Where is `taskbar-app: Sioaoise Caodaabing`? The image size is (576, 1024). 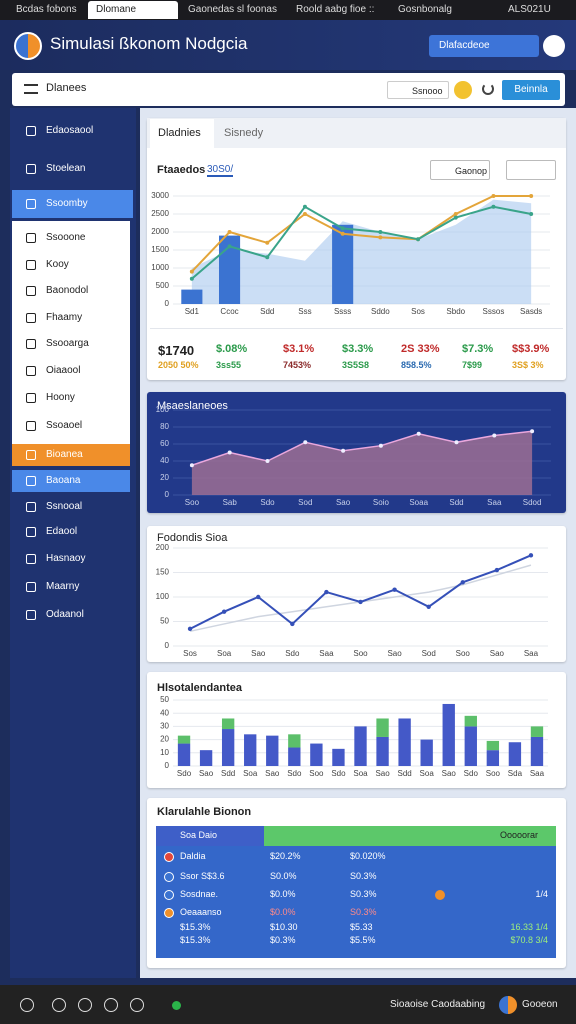 taskbar-app: Sioaoise Caodaabing is located at coordinates (438, 1004).